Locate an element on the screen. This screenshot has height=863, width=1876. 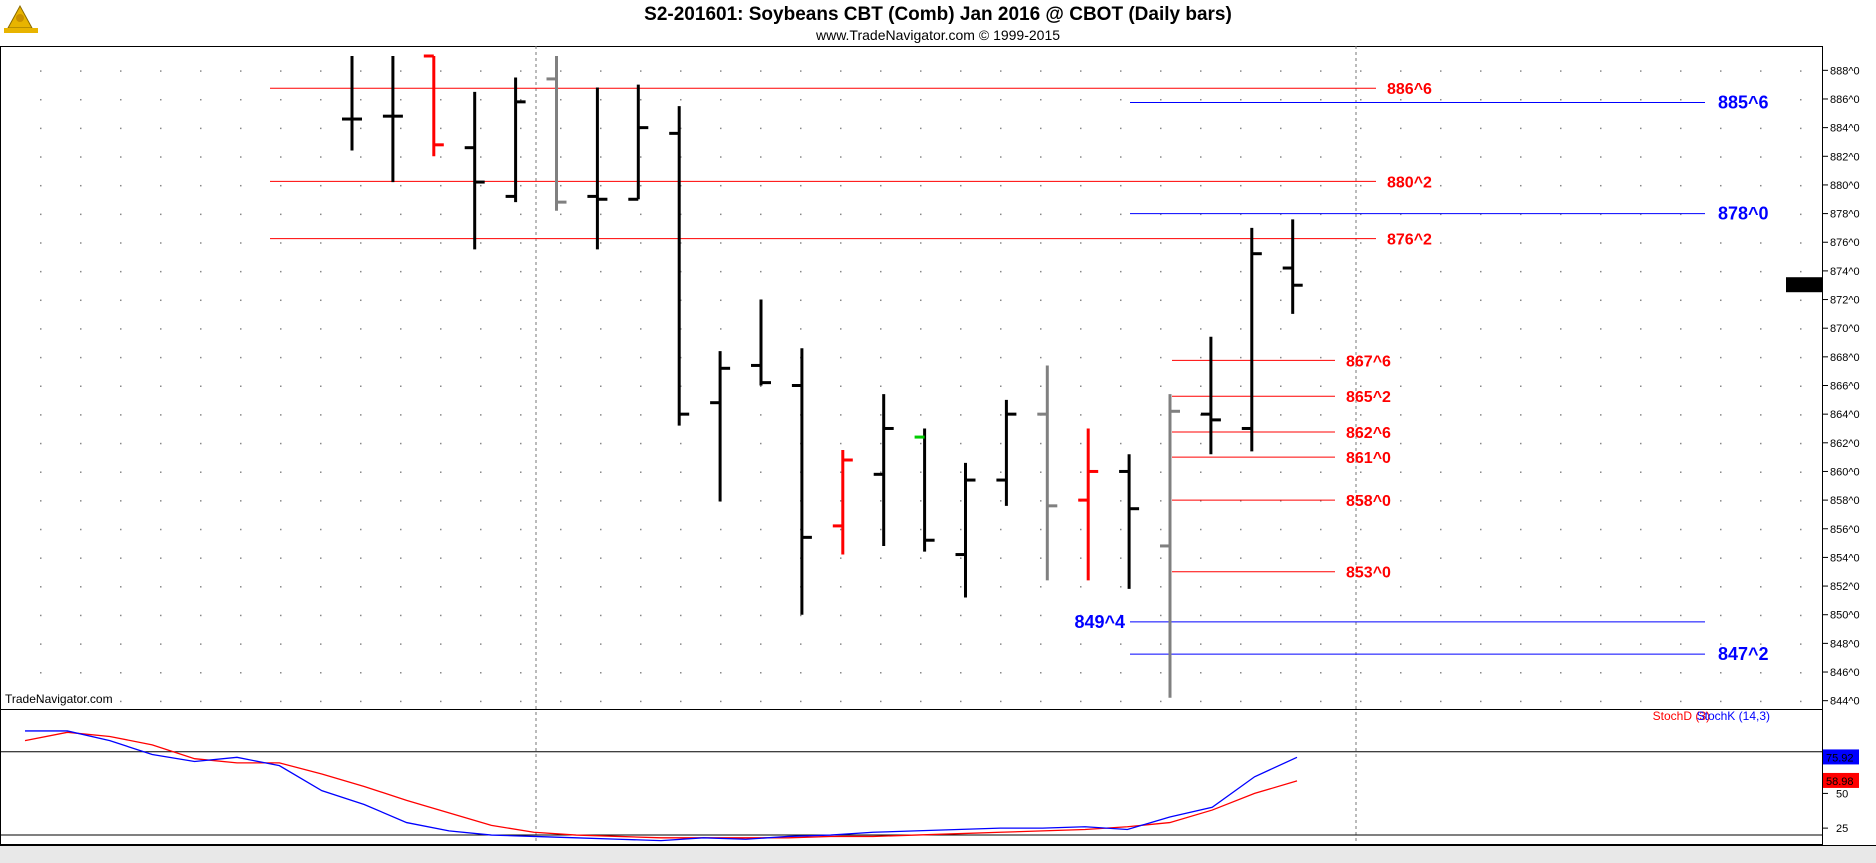
y-tick-label: 860^0 is located at coordinates (1845, 472).